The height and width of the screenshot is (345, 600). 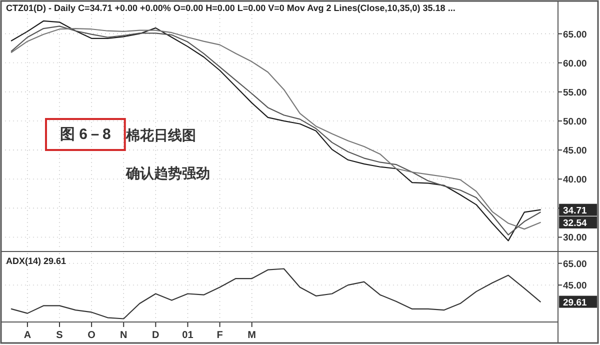 What do you see at coordinates (28, 335) in the screenshot?
I see `x-tick-label: A` at bounding box center [28, 335].